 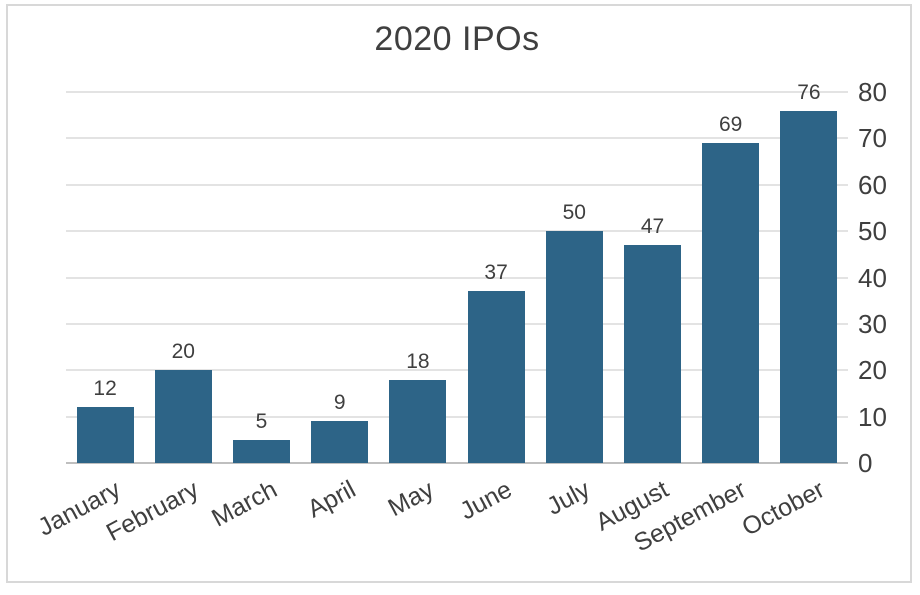 I want to click on bar-value-label: 37, so click(x=496, y=273).